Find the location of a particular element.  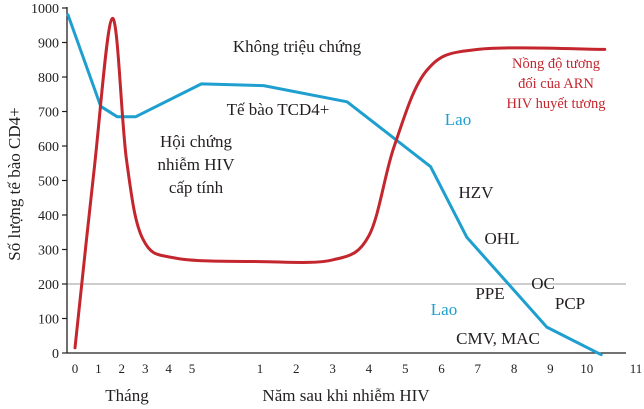

x-tick-label-year: 8 is located at coordinates (514, 368).